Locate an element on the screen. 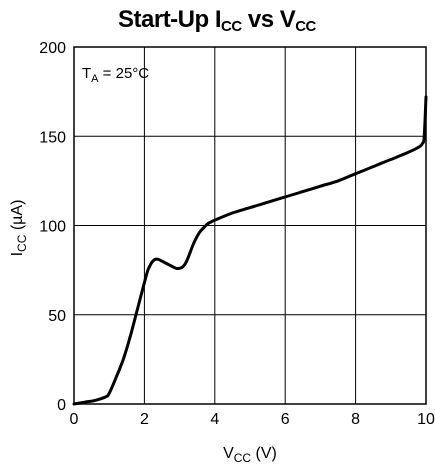 The image size is (435, 466). y-axis-label: ICC (µA) is located at coordinates (19, 228).